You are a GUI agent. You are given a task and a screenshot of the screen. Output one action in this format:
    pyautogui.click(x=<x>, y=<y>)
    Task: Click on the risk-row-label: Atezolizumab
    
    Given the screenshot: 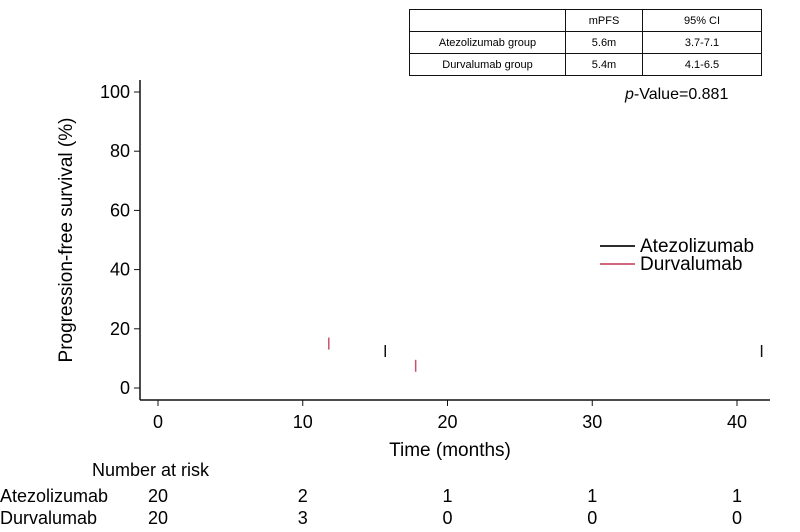 What is the action you would take?
    pyautogui.click(x=54, y=496)
    